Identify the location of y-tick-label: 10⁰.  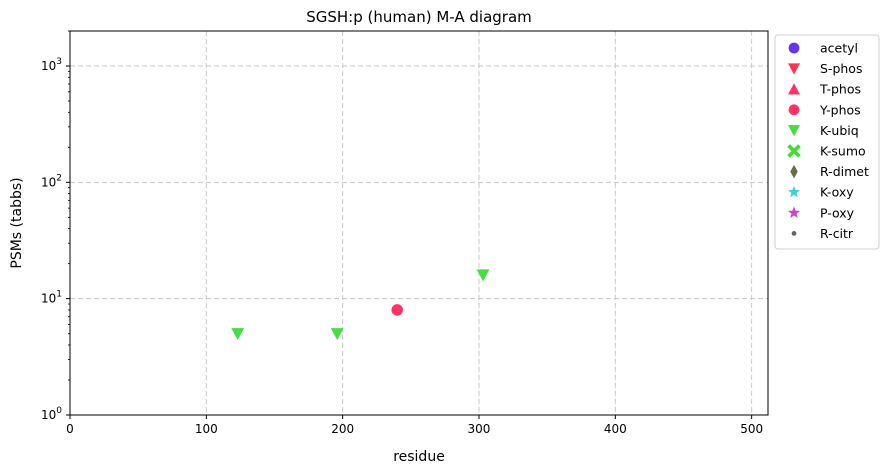
(51, 414).